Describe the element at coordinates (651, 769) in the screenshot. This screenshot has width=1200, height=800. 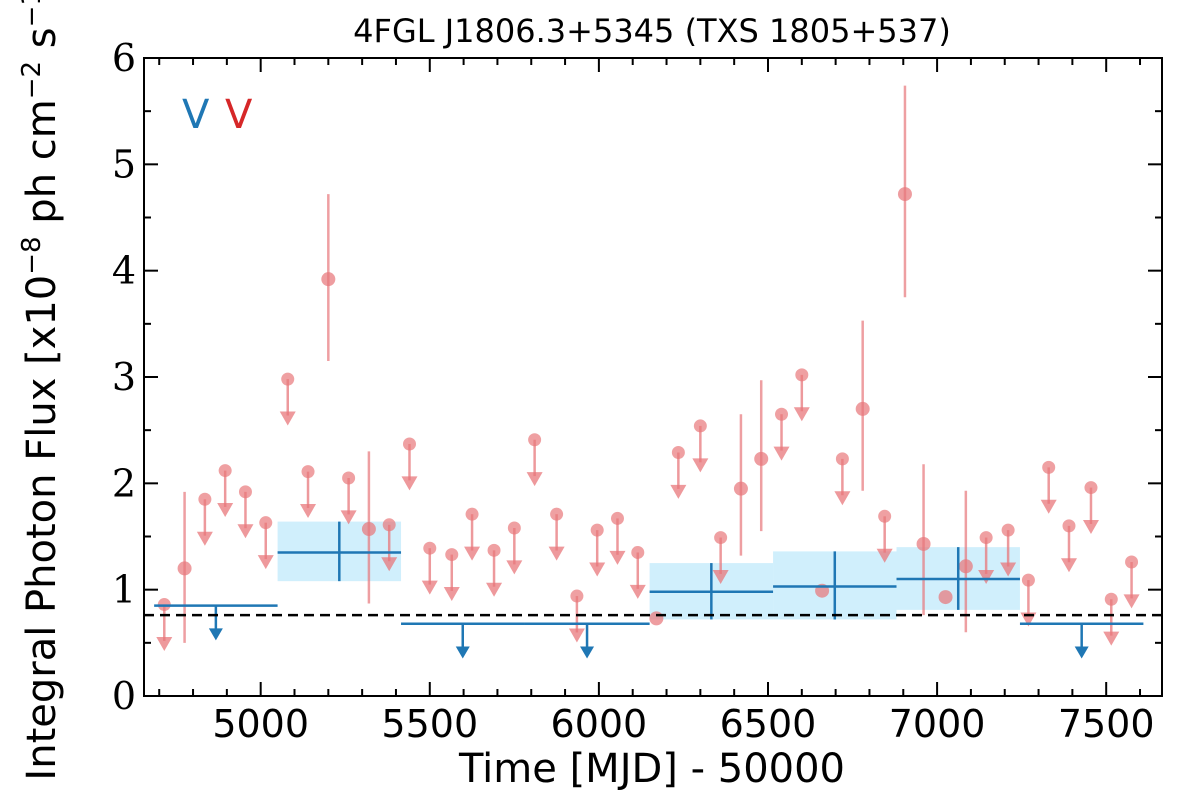
I see `x-axis-label: Time [MJD] - 50000` at that location.